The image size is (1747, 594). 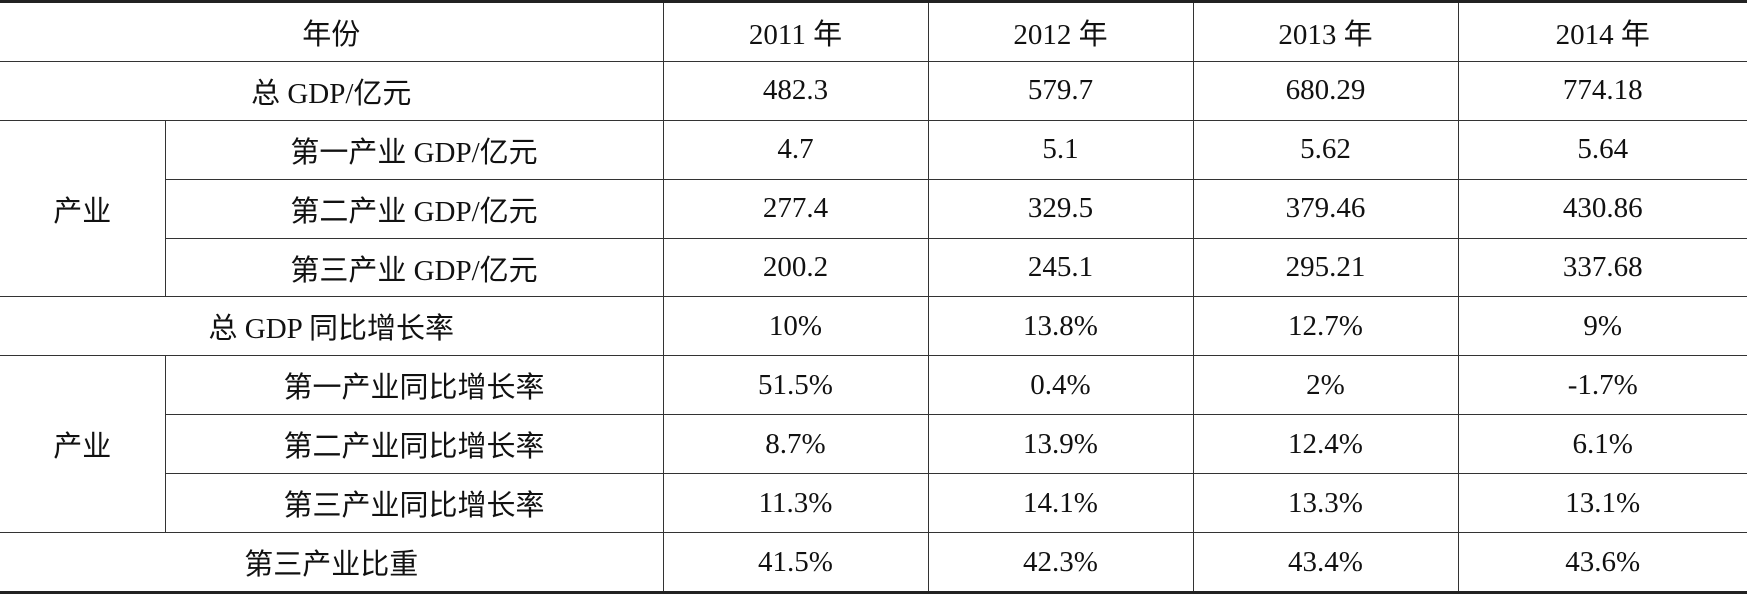 What do you see at coordinates (1060, 326) in the screenshot?
I see `value-cell: 13.8%` at bounding box center [1060, 326].